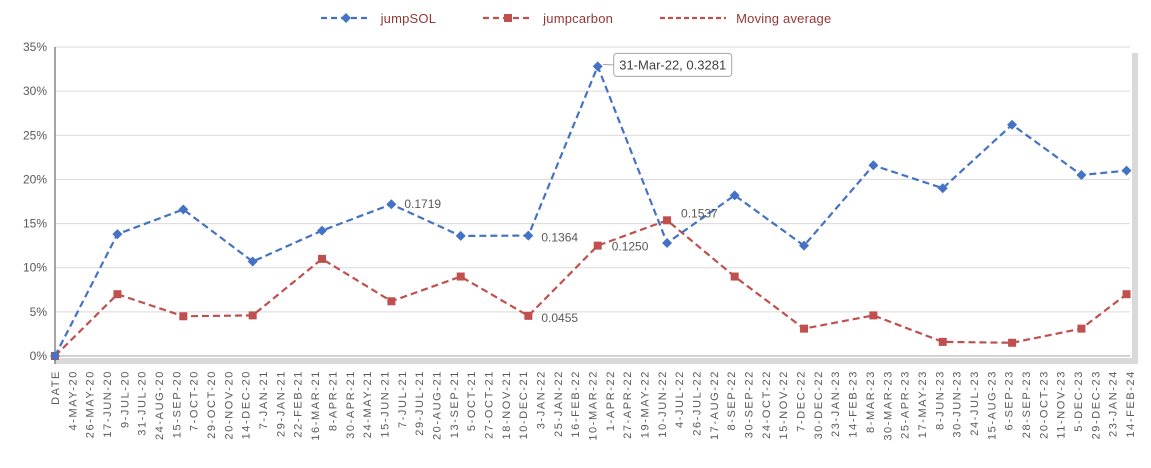 The width and height of the screenshot is (1151, 468). What do you see at coordinates (333, 400) in the screenshot?
I see `x-tick-label: 8-APR-21` at bounding box center [333, 400].